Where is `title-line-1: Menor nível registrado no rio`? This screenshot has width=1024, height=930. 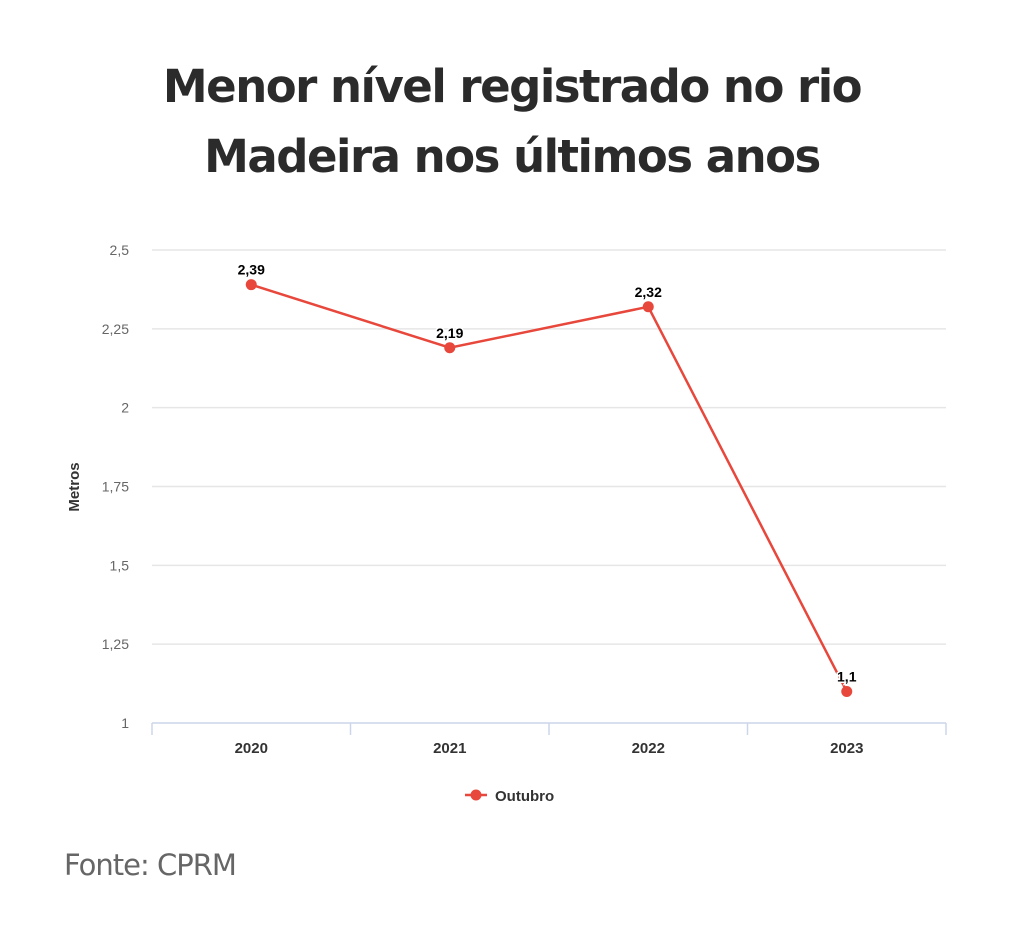 title-line-1: Menor nível registrado no rio is located at coordinates (512, 86).